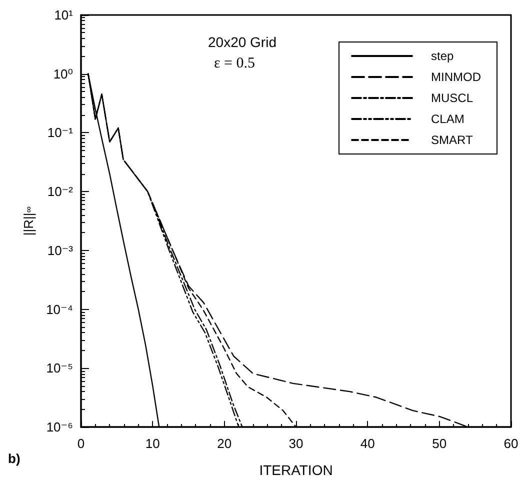  What do you see at coordinates (14, 458) in the screenshot?
I see `text: b)` at bounding box center [14, 458].